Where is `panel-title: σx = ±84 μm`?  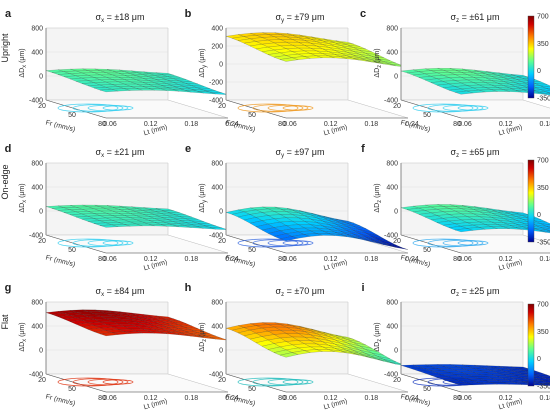
panel-title: σx = ±84 μm is located at coordinates (120, 292).